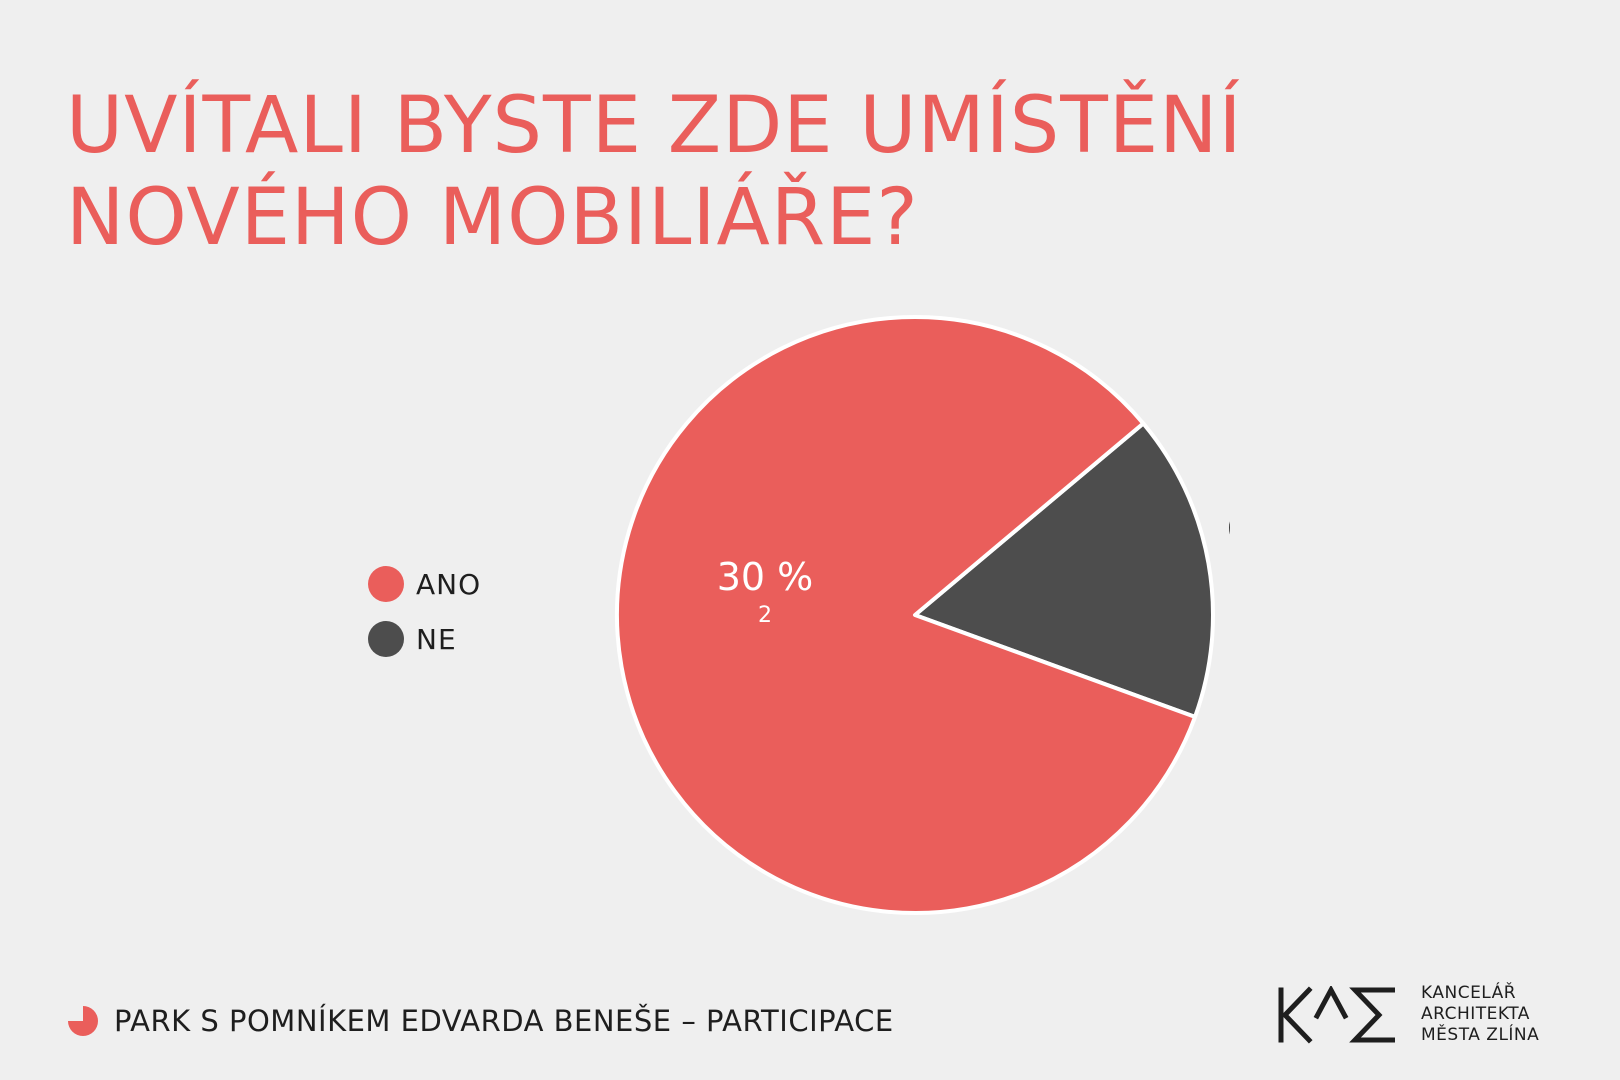 The height and width of the screenshot is (1080, 1620). I want to click on data-label-ano: 30 % 2, so click(765, 591).